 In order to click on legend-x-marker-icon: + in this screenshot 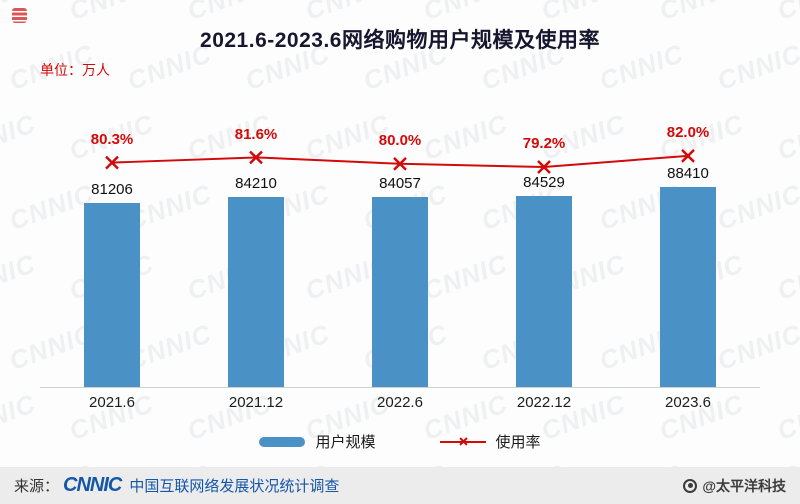, I will do `click(462, 441)`.